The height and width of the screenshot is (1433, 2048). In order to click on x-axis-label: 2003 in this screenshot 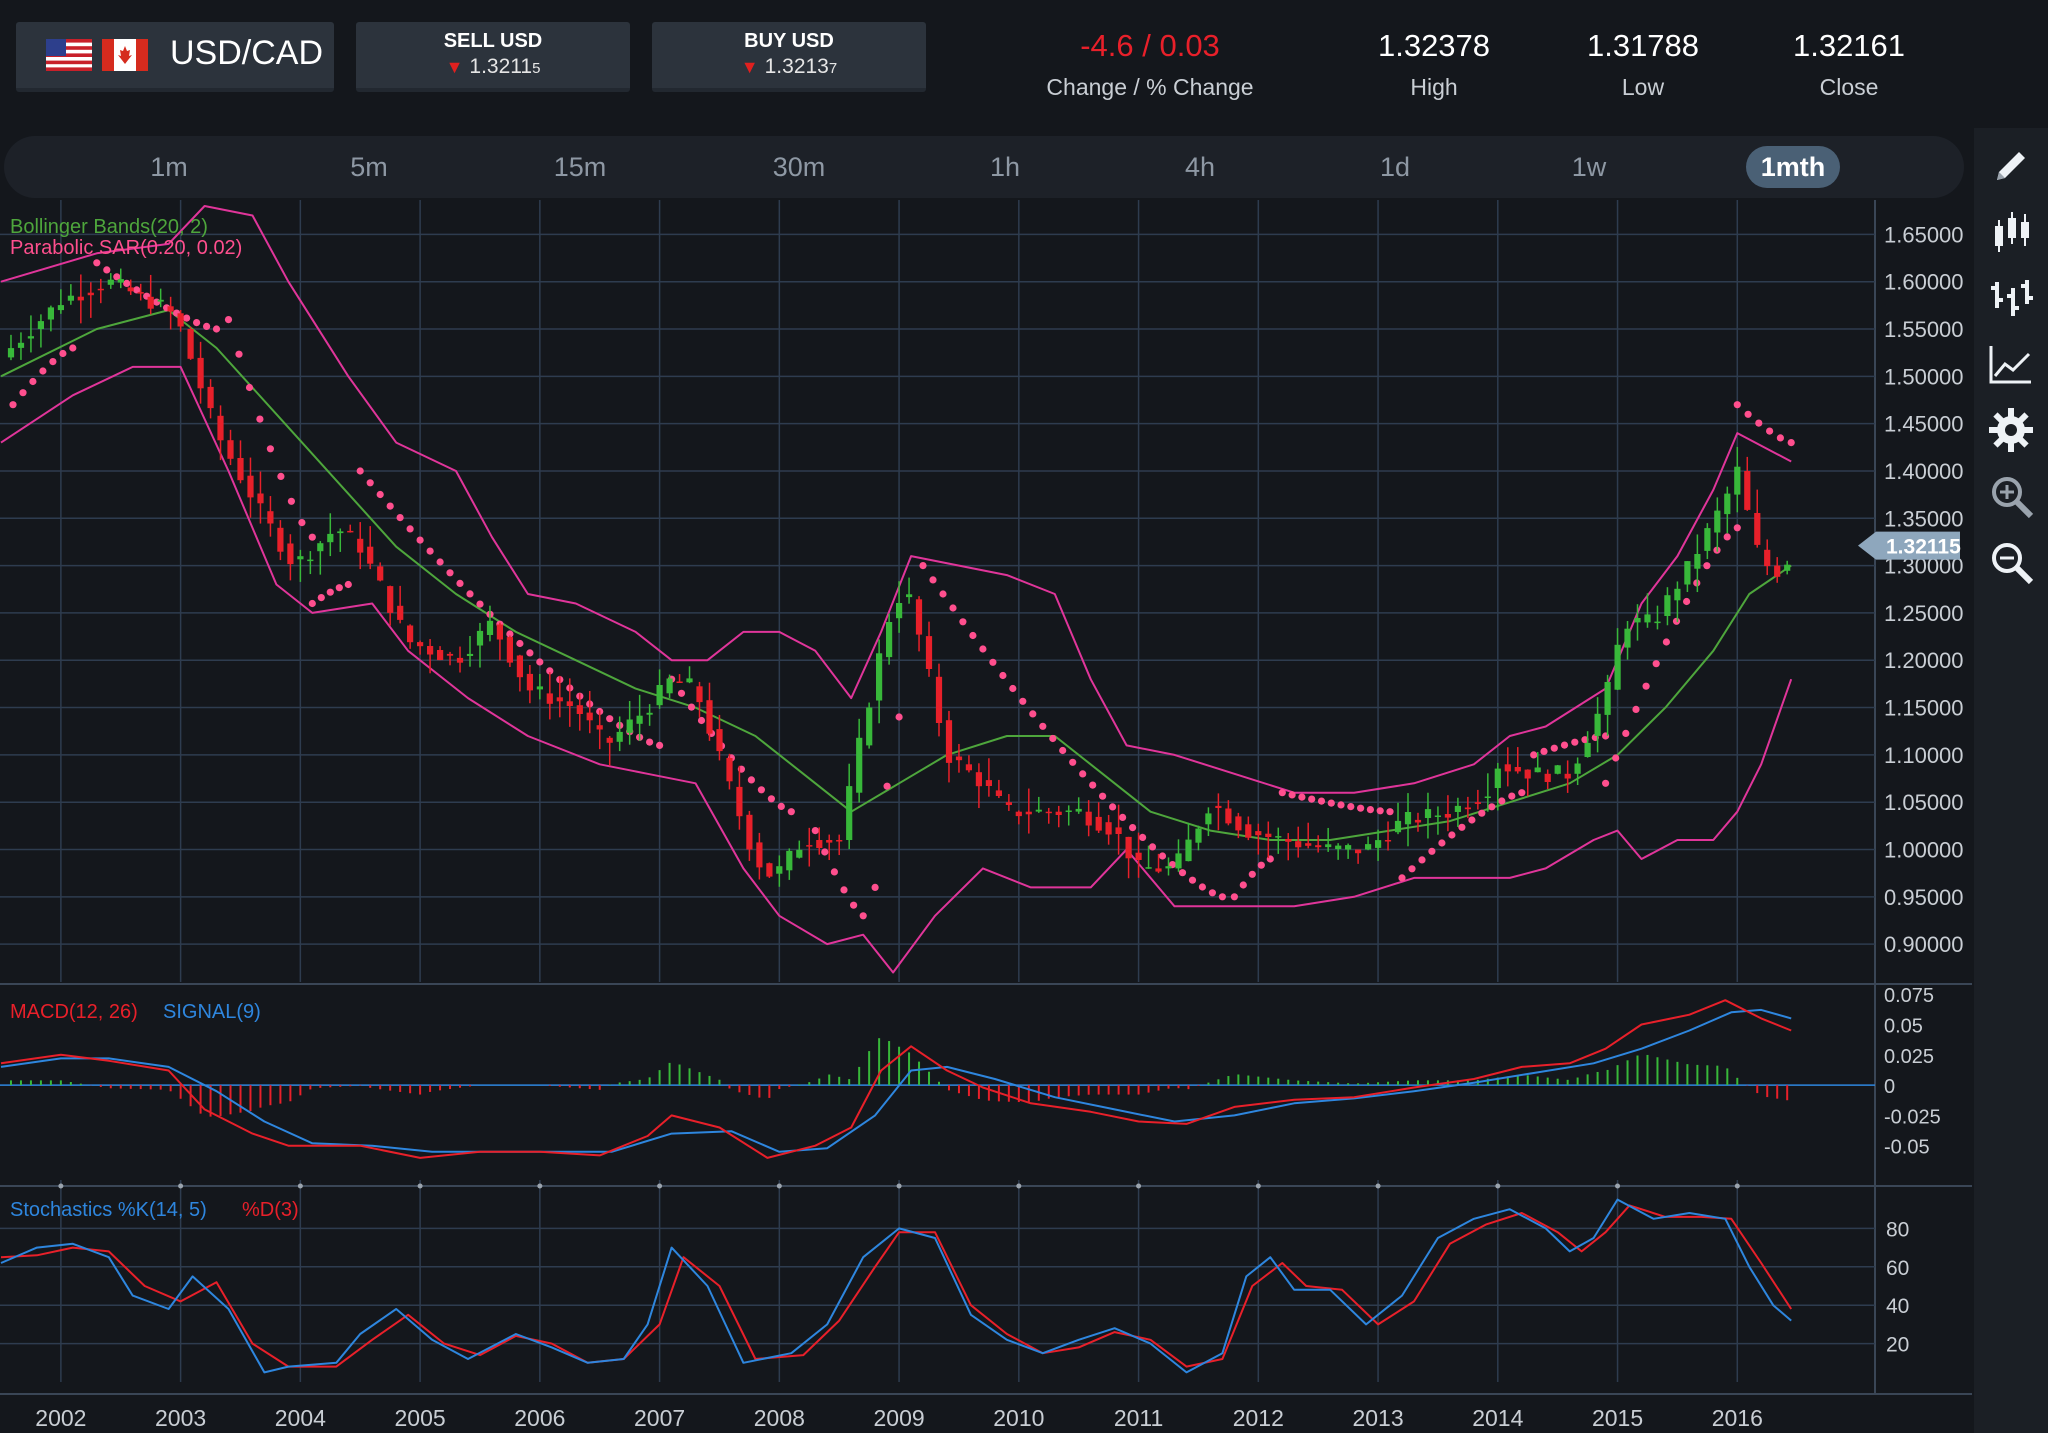, I will do `click(180, 1418)`.